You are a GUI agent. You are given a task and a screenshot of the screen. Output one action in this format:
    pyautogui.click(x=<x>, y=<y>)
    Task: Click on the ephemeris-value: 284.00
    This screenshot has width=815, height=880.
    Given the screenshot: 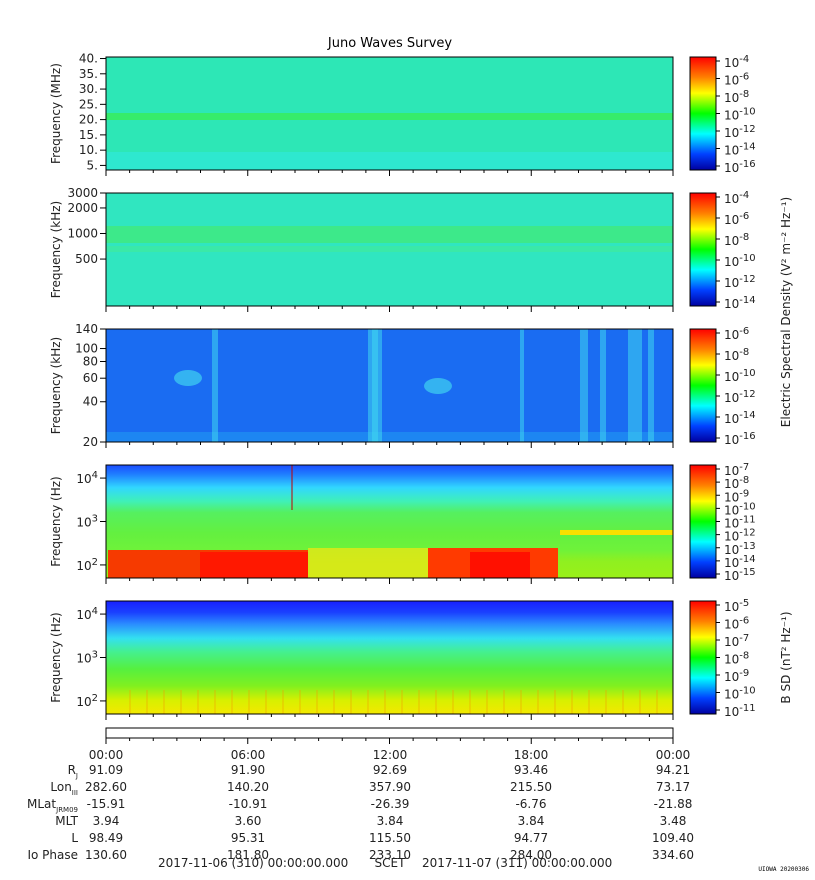 What is the action you would take?
    pyautogui.click(x=531, y=855)
    